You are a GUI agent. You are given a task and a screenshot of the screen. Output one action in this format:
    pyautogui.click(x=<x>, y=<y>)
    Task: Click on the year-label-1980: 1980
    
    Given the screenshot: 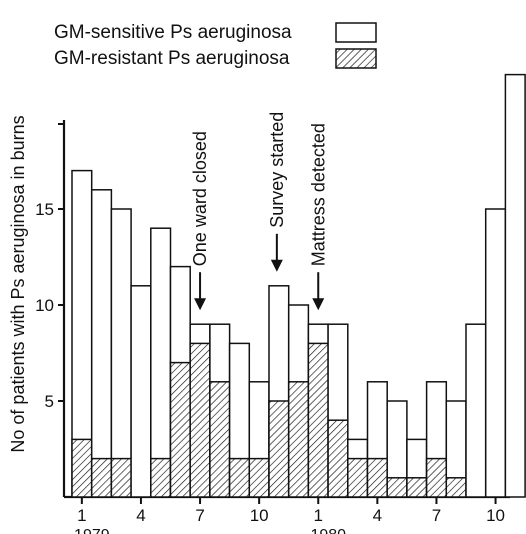 What is the action you would take?
    pyautogui.click(x=328, y=530)
    